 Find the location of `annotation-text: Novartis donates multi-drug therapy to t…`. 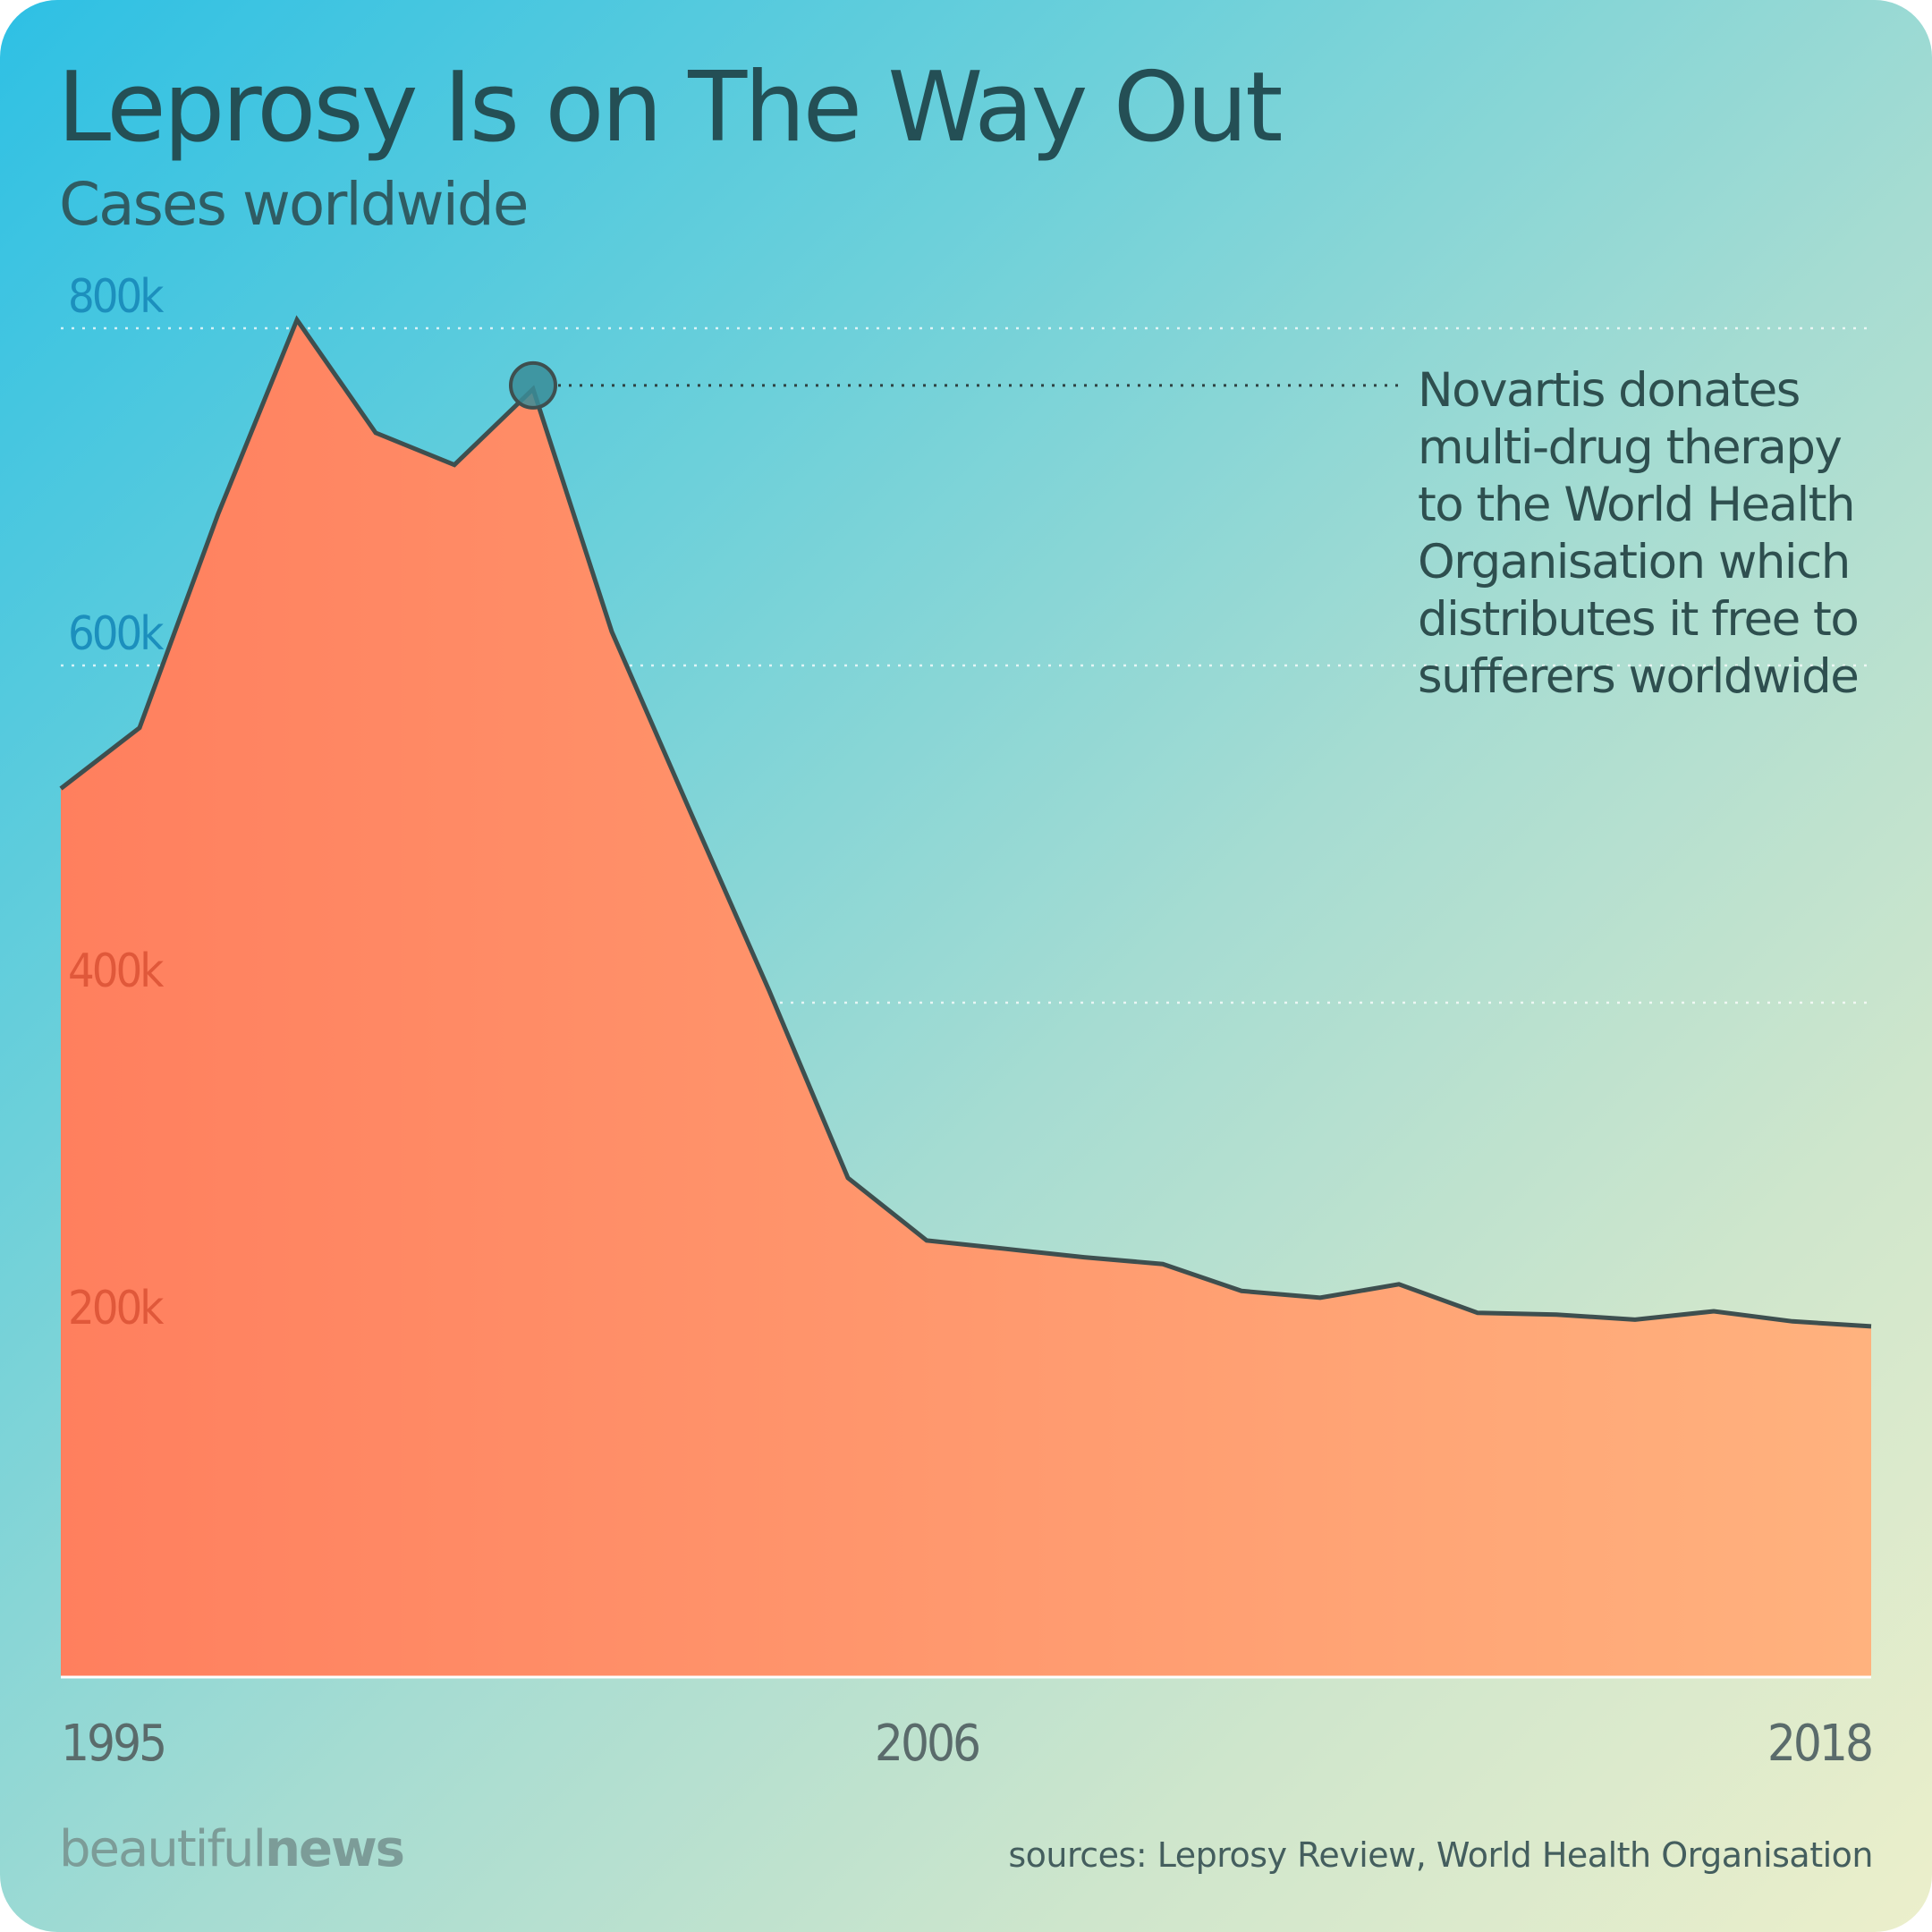

annotation-text: Novartis donates multi-drug therapy to t… is located at coordinates (1639, 533).